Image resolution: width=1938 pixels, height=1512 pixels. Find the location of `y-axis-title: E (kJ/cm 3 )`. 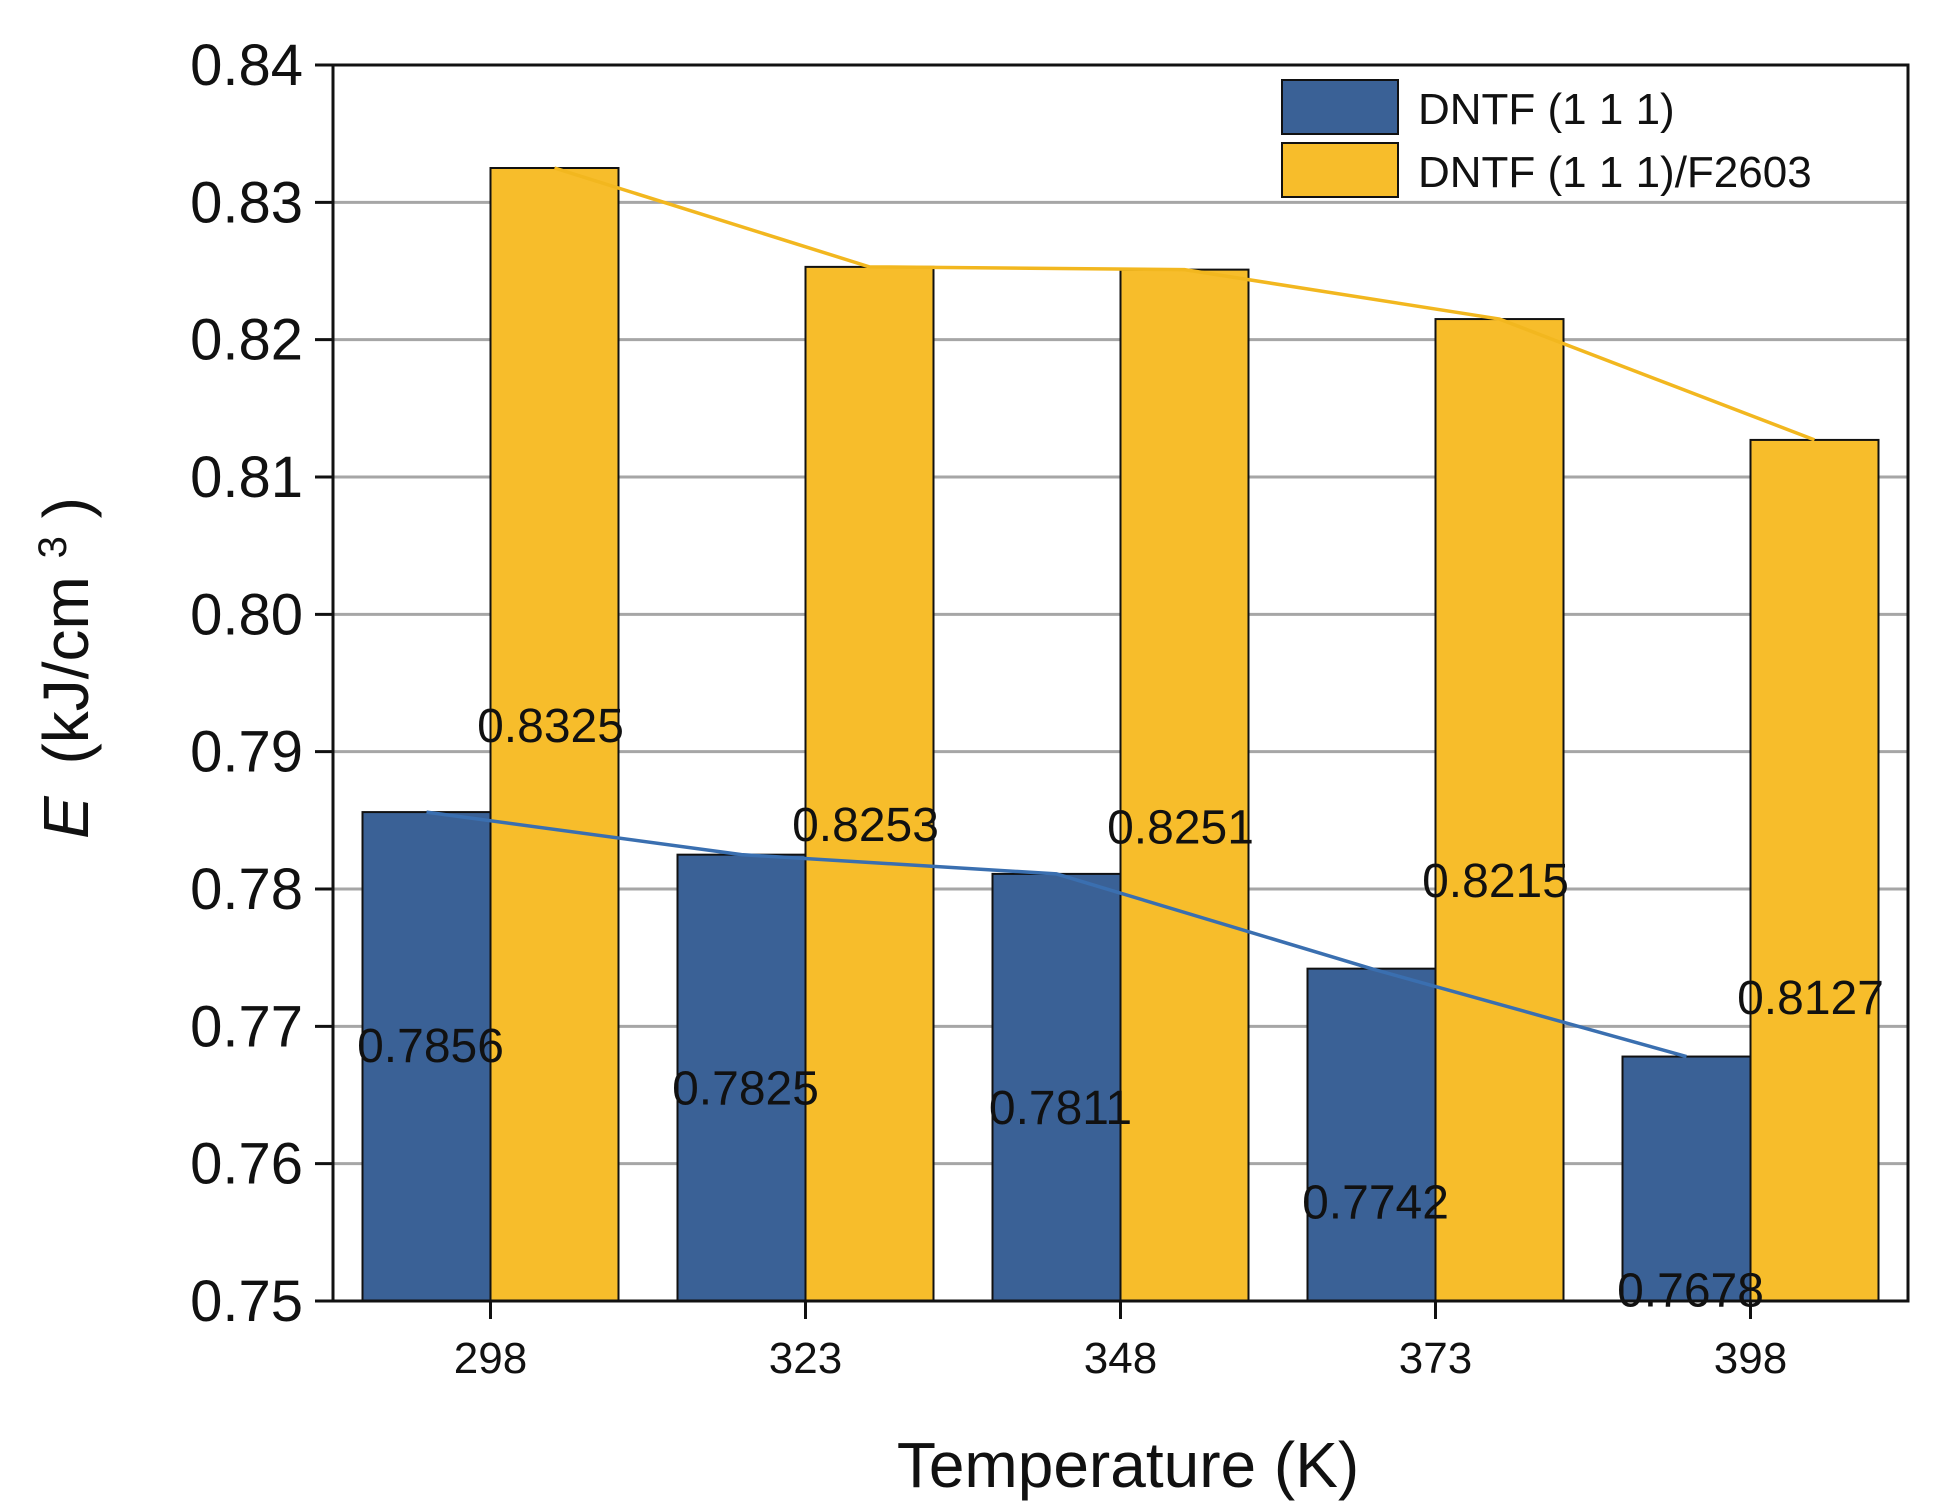

y-axis-title: E (kJ/cm 3 ) is located at coordinates (66, 668).